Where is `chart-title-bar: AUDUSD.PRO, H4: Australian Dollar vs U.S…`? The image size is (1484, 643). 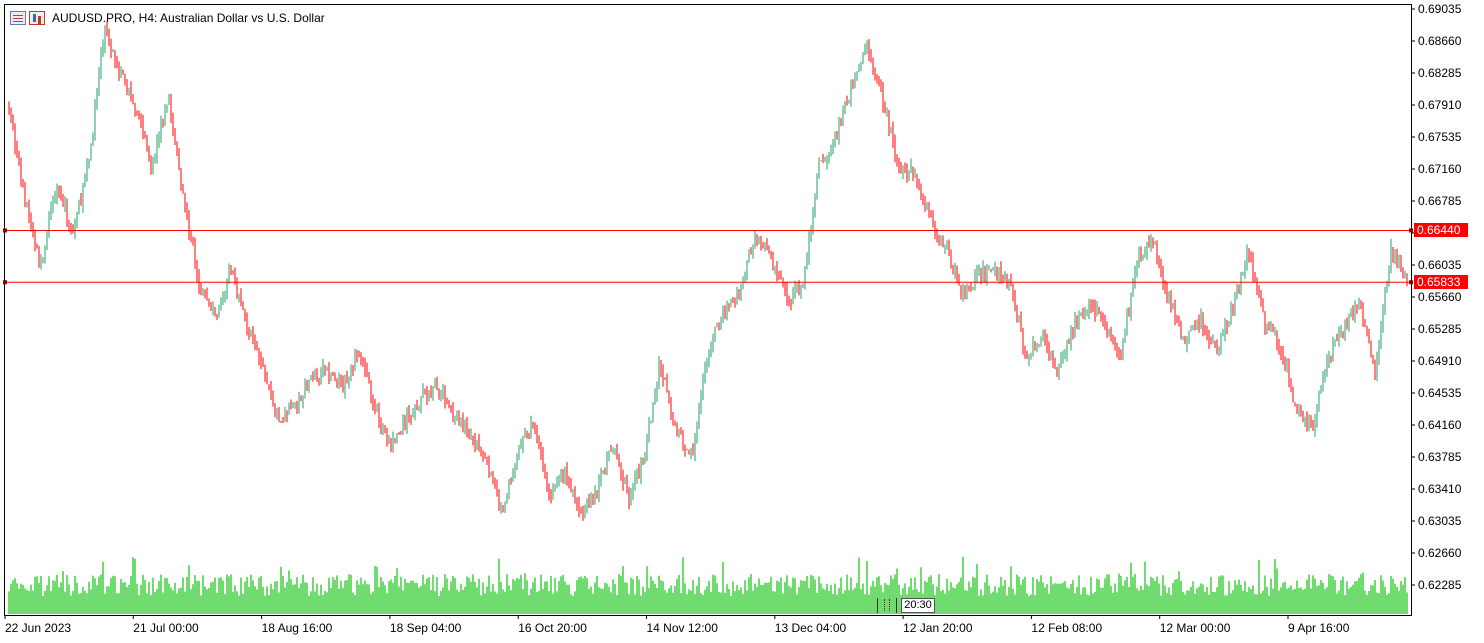
chart-title-bar: AUDUSD.PRO, H4: Australian Dollar vs U.S… is located at coordinates (167, 18).